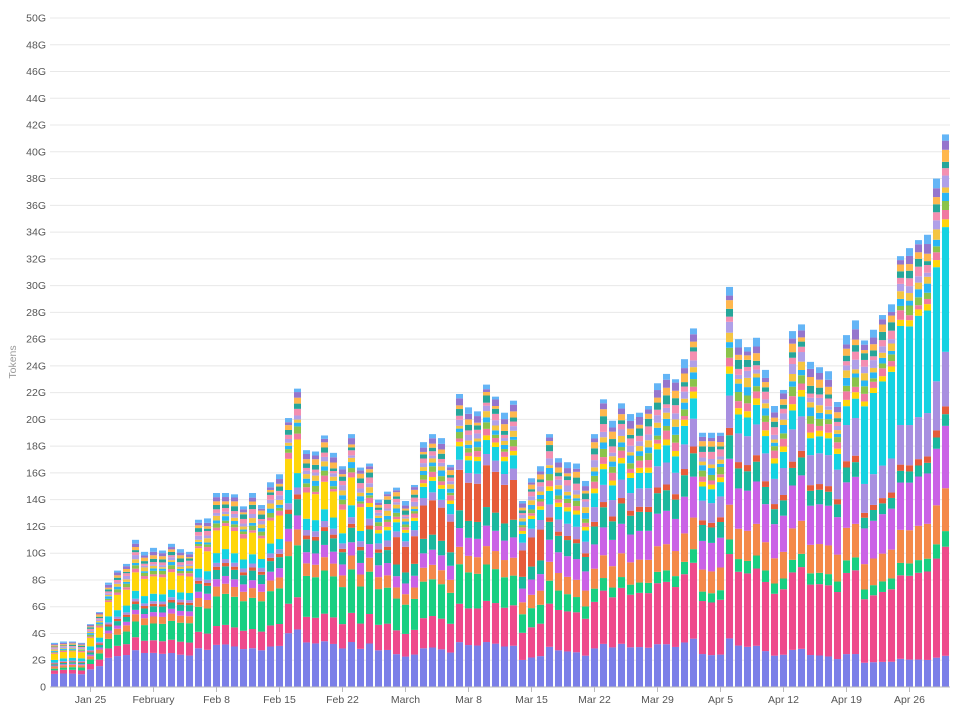 This screenshot has height=721, width=972. What do you see at coordinates (36, 233) in the screenshot?
I see `y-tick-label: 34G` at bounding box center [36, 233].